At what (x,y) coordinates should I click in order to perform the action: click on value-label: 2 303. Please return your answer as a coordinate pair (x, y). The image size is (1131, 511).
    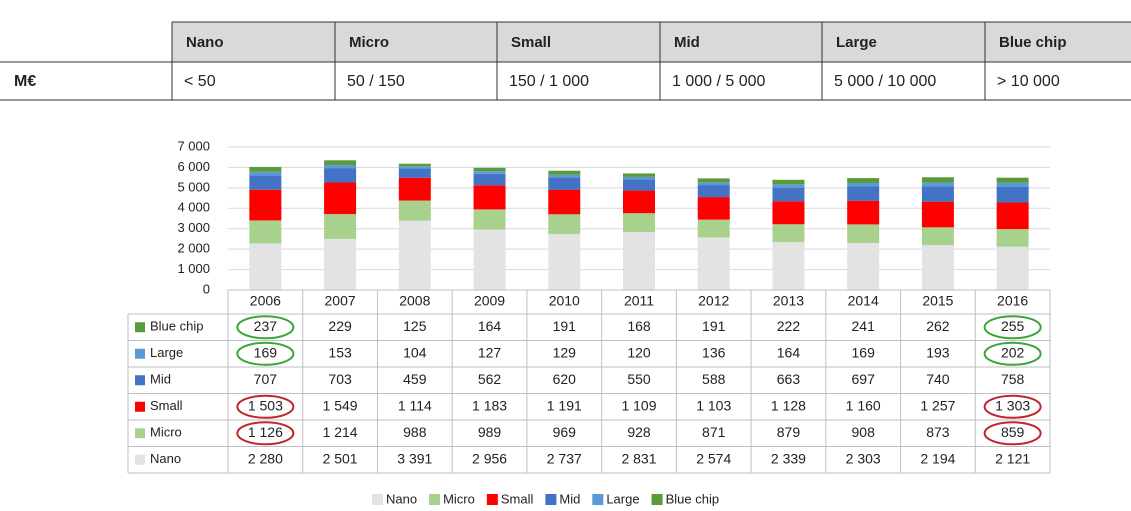
    Looking at the image, I should click on (863, 458).